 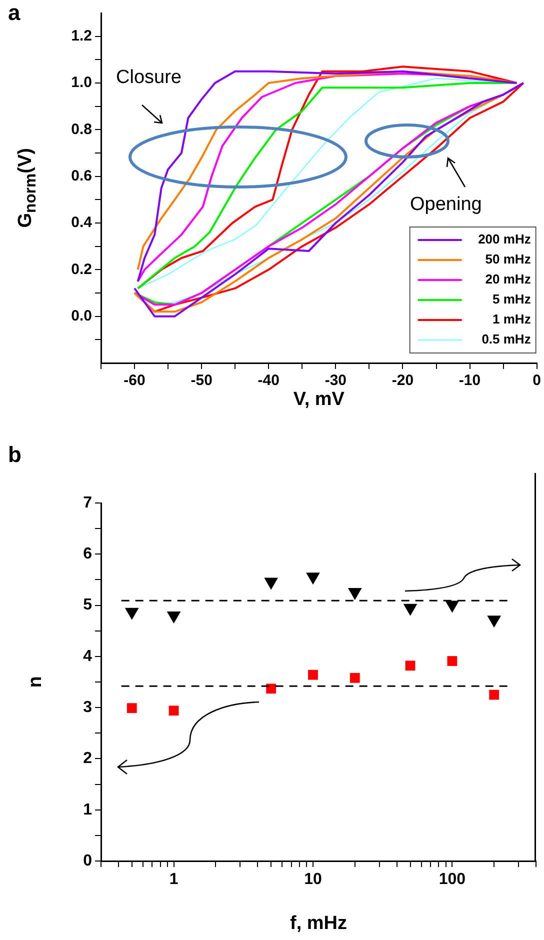 What do you see at coordinates (469, 381) in the screenshot?
I see `x-tick-label: -10` at bounding box center [469, 381].